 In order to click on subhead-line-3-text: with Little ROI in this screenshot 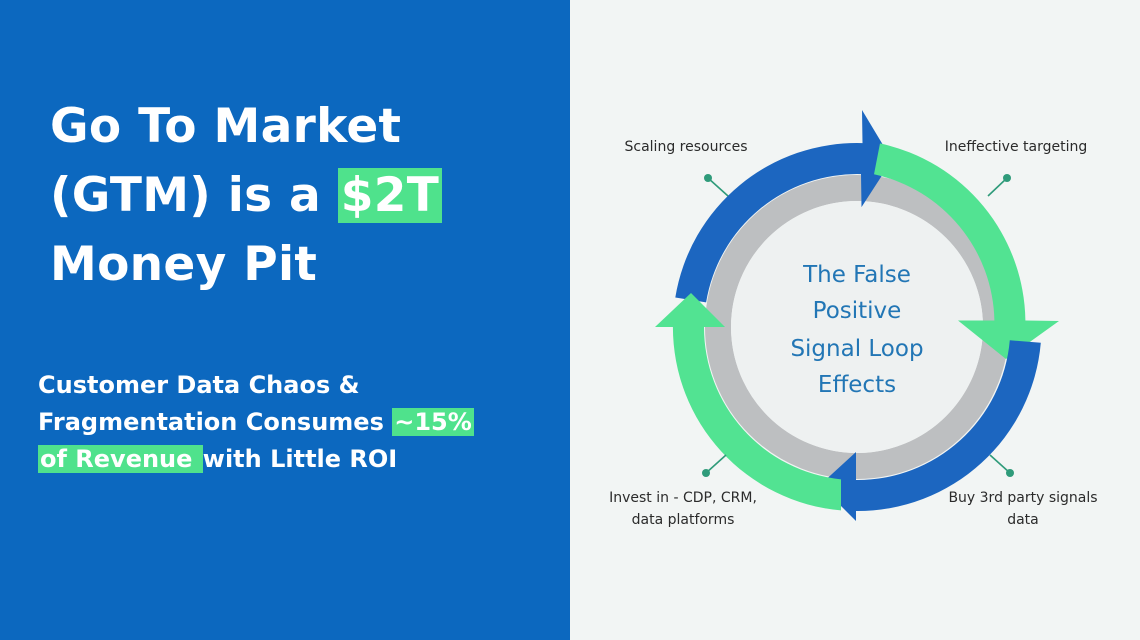, I will do `click(300, 459)`.